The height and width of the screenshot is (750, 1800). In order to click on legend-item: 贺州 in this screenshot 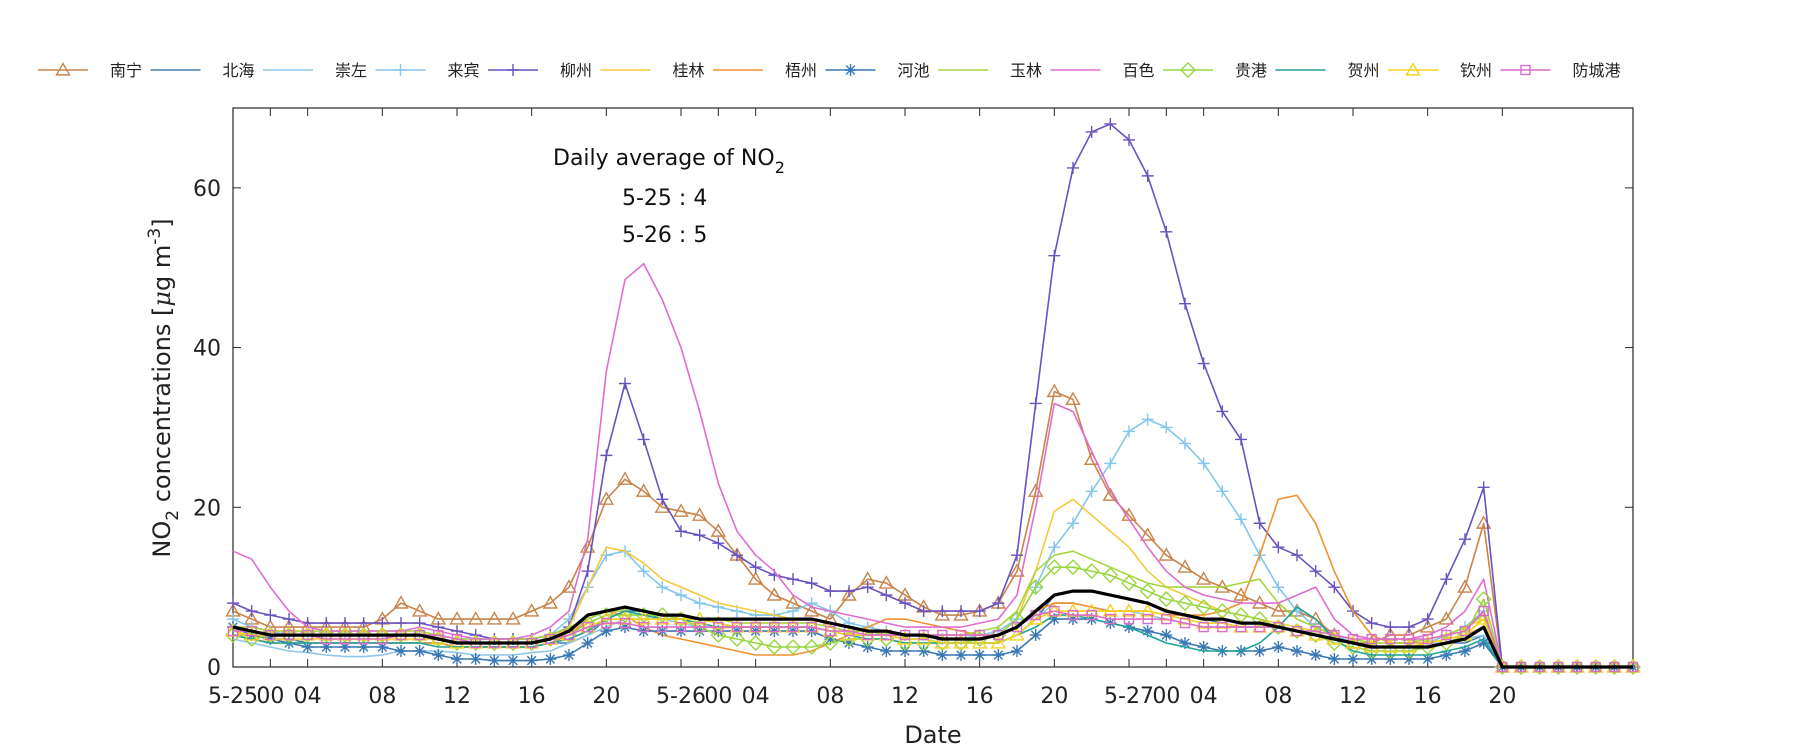, I will do `click(1327, 70)`.